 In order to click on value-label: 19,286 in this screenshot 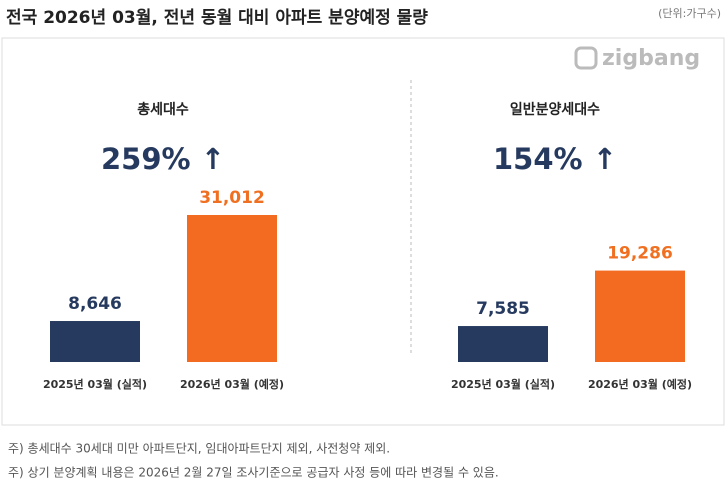, I will do `click(640, 254)`.